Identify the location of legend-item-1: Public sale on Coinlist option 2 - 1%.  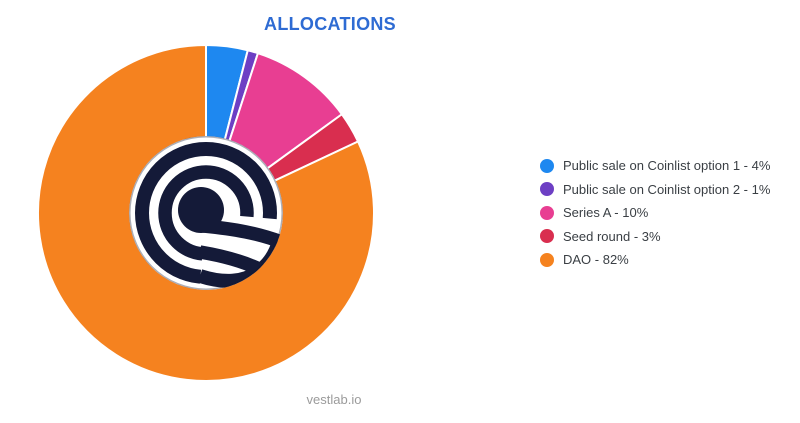
(655, 189).